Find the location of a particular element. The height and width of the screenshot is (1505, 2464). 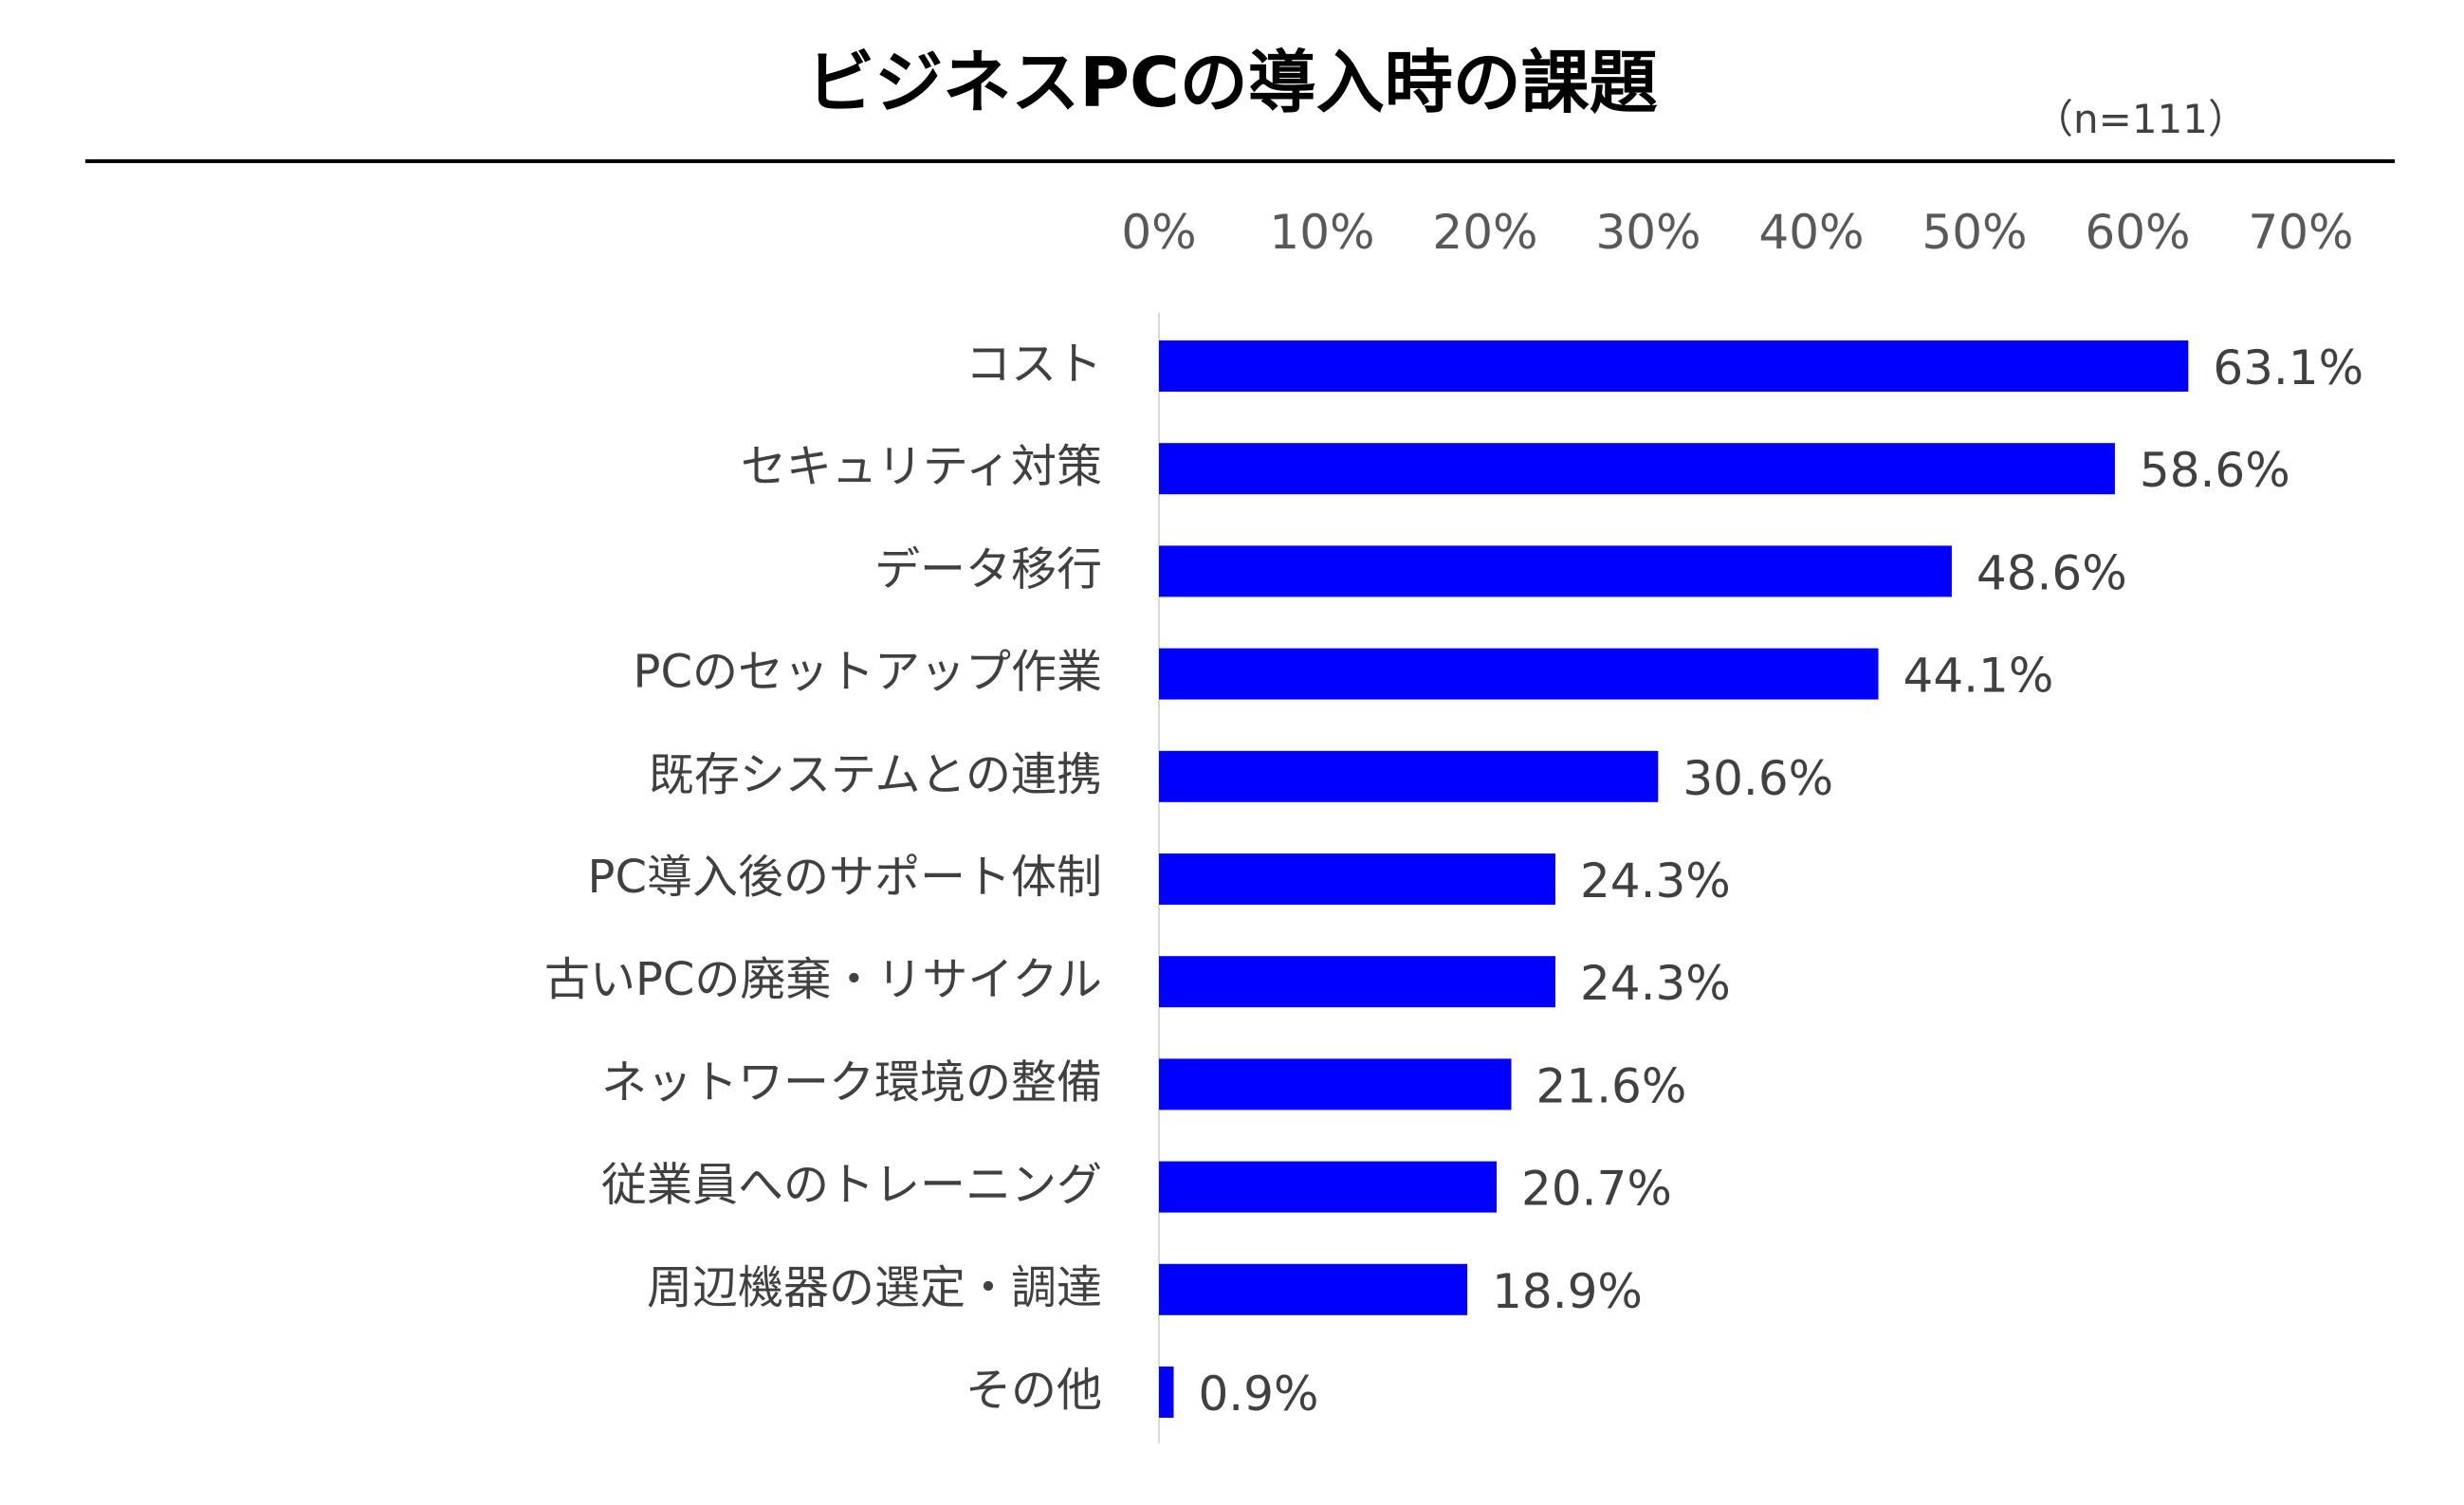

value-label: 21.6% is located at coordinates (1611, 1085).